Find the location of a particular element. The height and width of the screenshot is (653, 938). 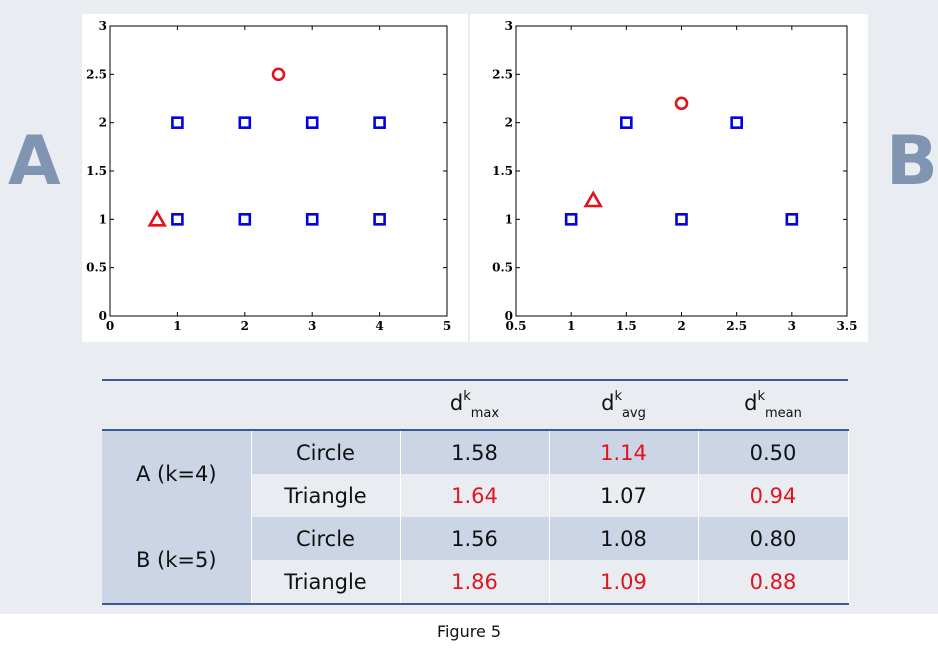

x-tick-label: 0 is located at coordinates (110, 326).